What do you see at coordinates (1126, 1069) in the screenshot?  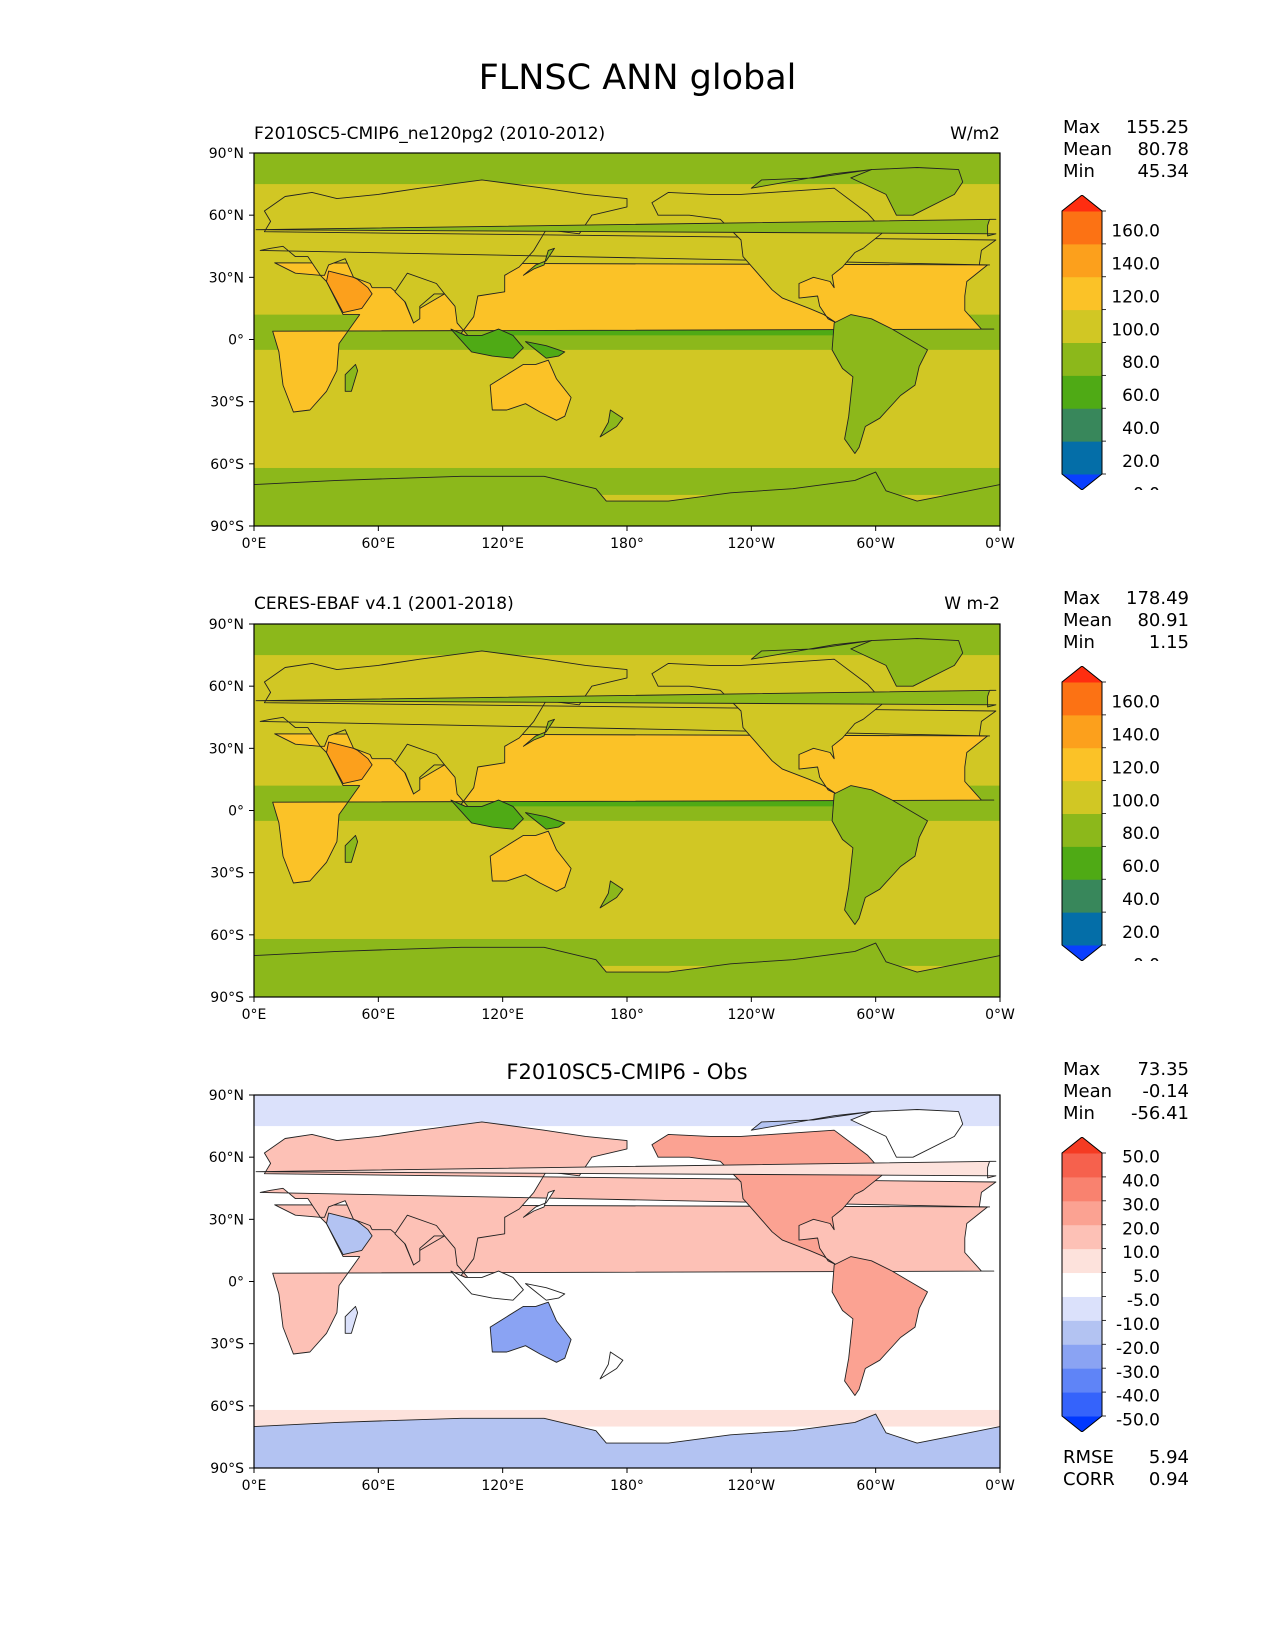 I see `stat-max: Max 73.35` at bounding box center [1126, 1069].